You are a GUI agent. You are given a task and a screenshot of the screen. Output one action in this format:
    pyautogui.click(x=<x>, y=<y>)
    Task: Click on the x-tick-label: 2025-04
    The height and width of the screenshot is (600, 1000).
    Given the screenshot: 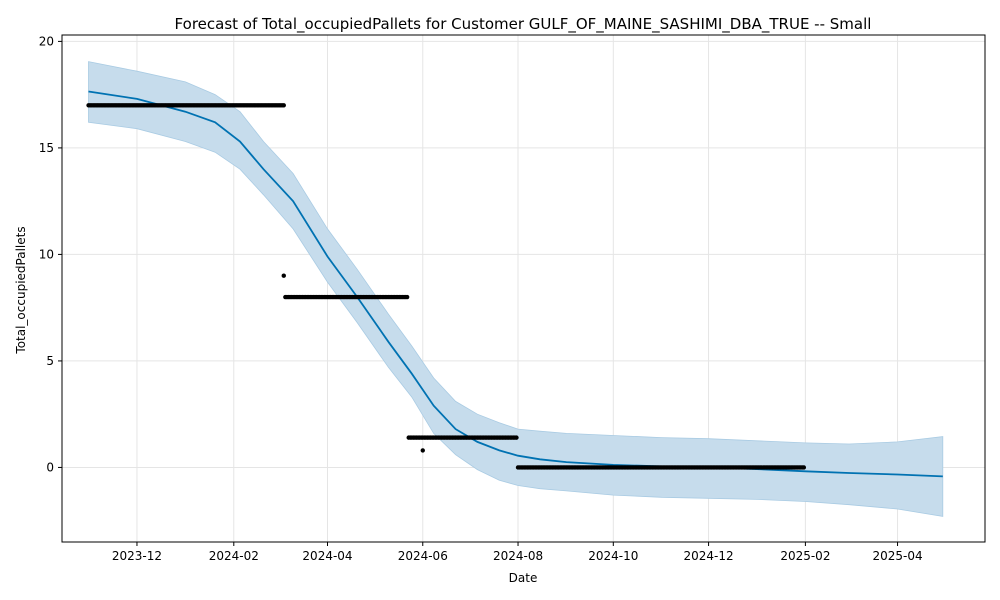 What is the action you would take?
    pyautogui.click(x=897, y=556)
    